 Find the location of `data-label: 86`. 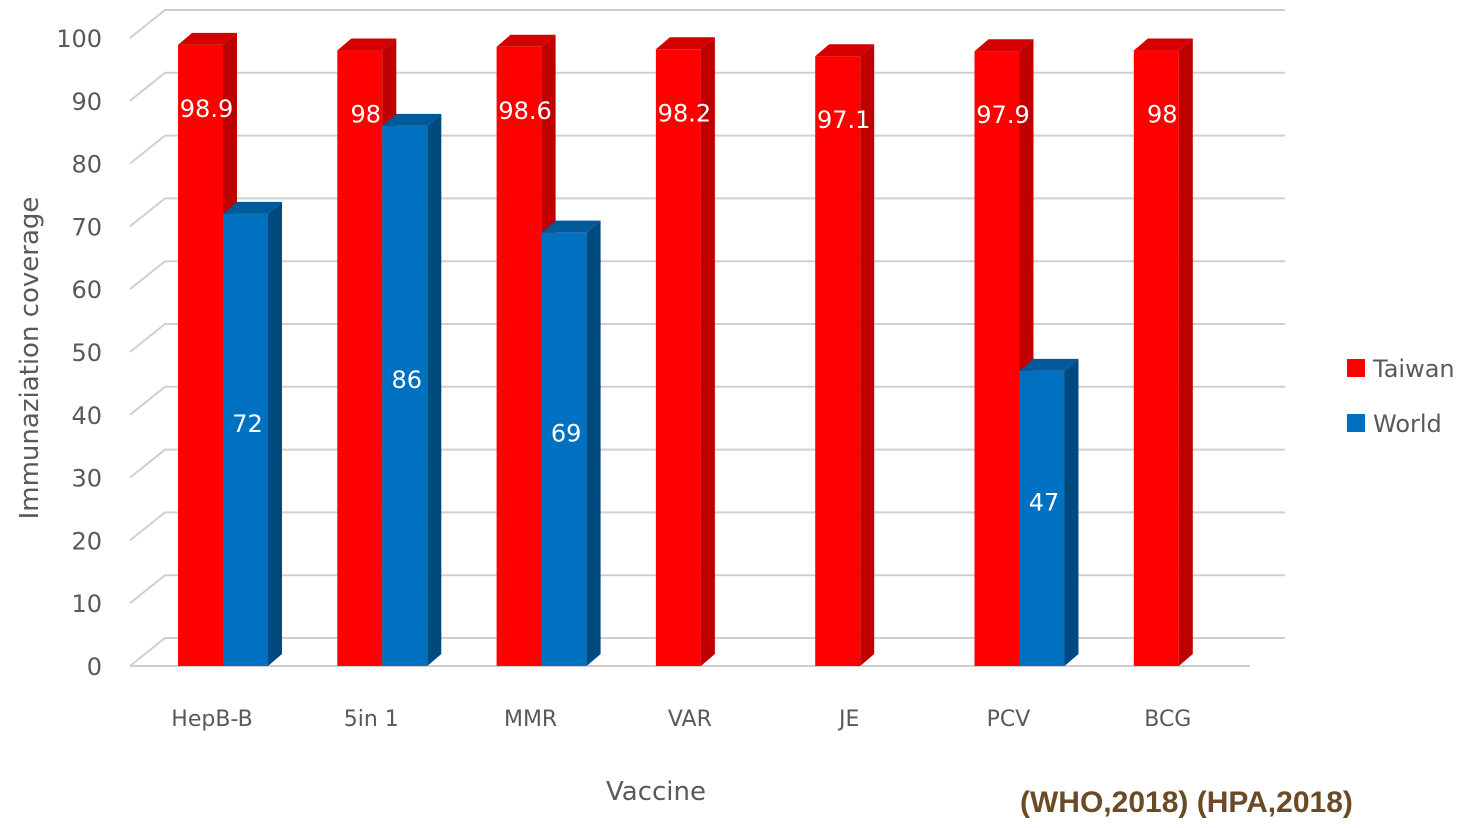

data-label: 86 is located at coordinates (407, 380).